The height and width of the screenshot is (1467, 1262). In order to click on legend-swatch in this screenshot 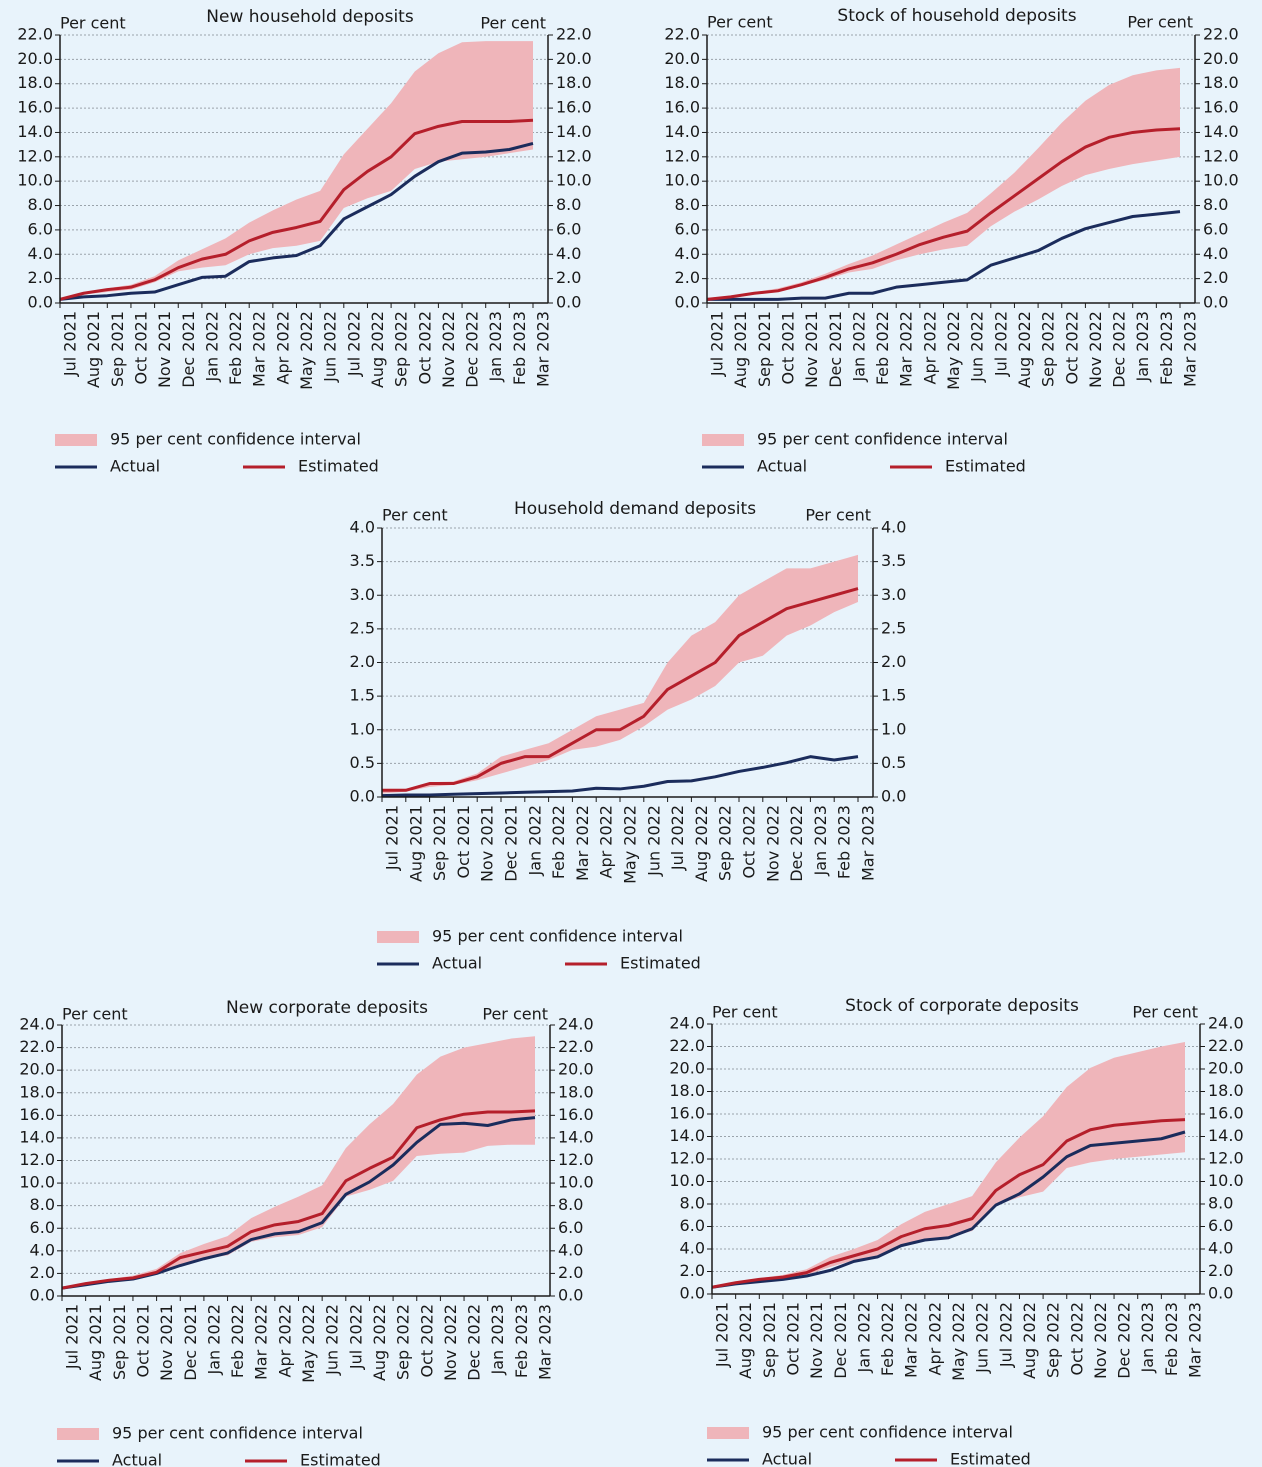, I will do `click(728, 1433)`.